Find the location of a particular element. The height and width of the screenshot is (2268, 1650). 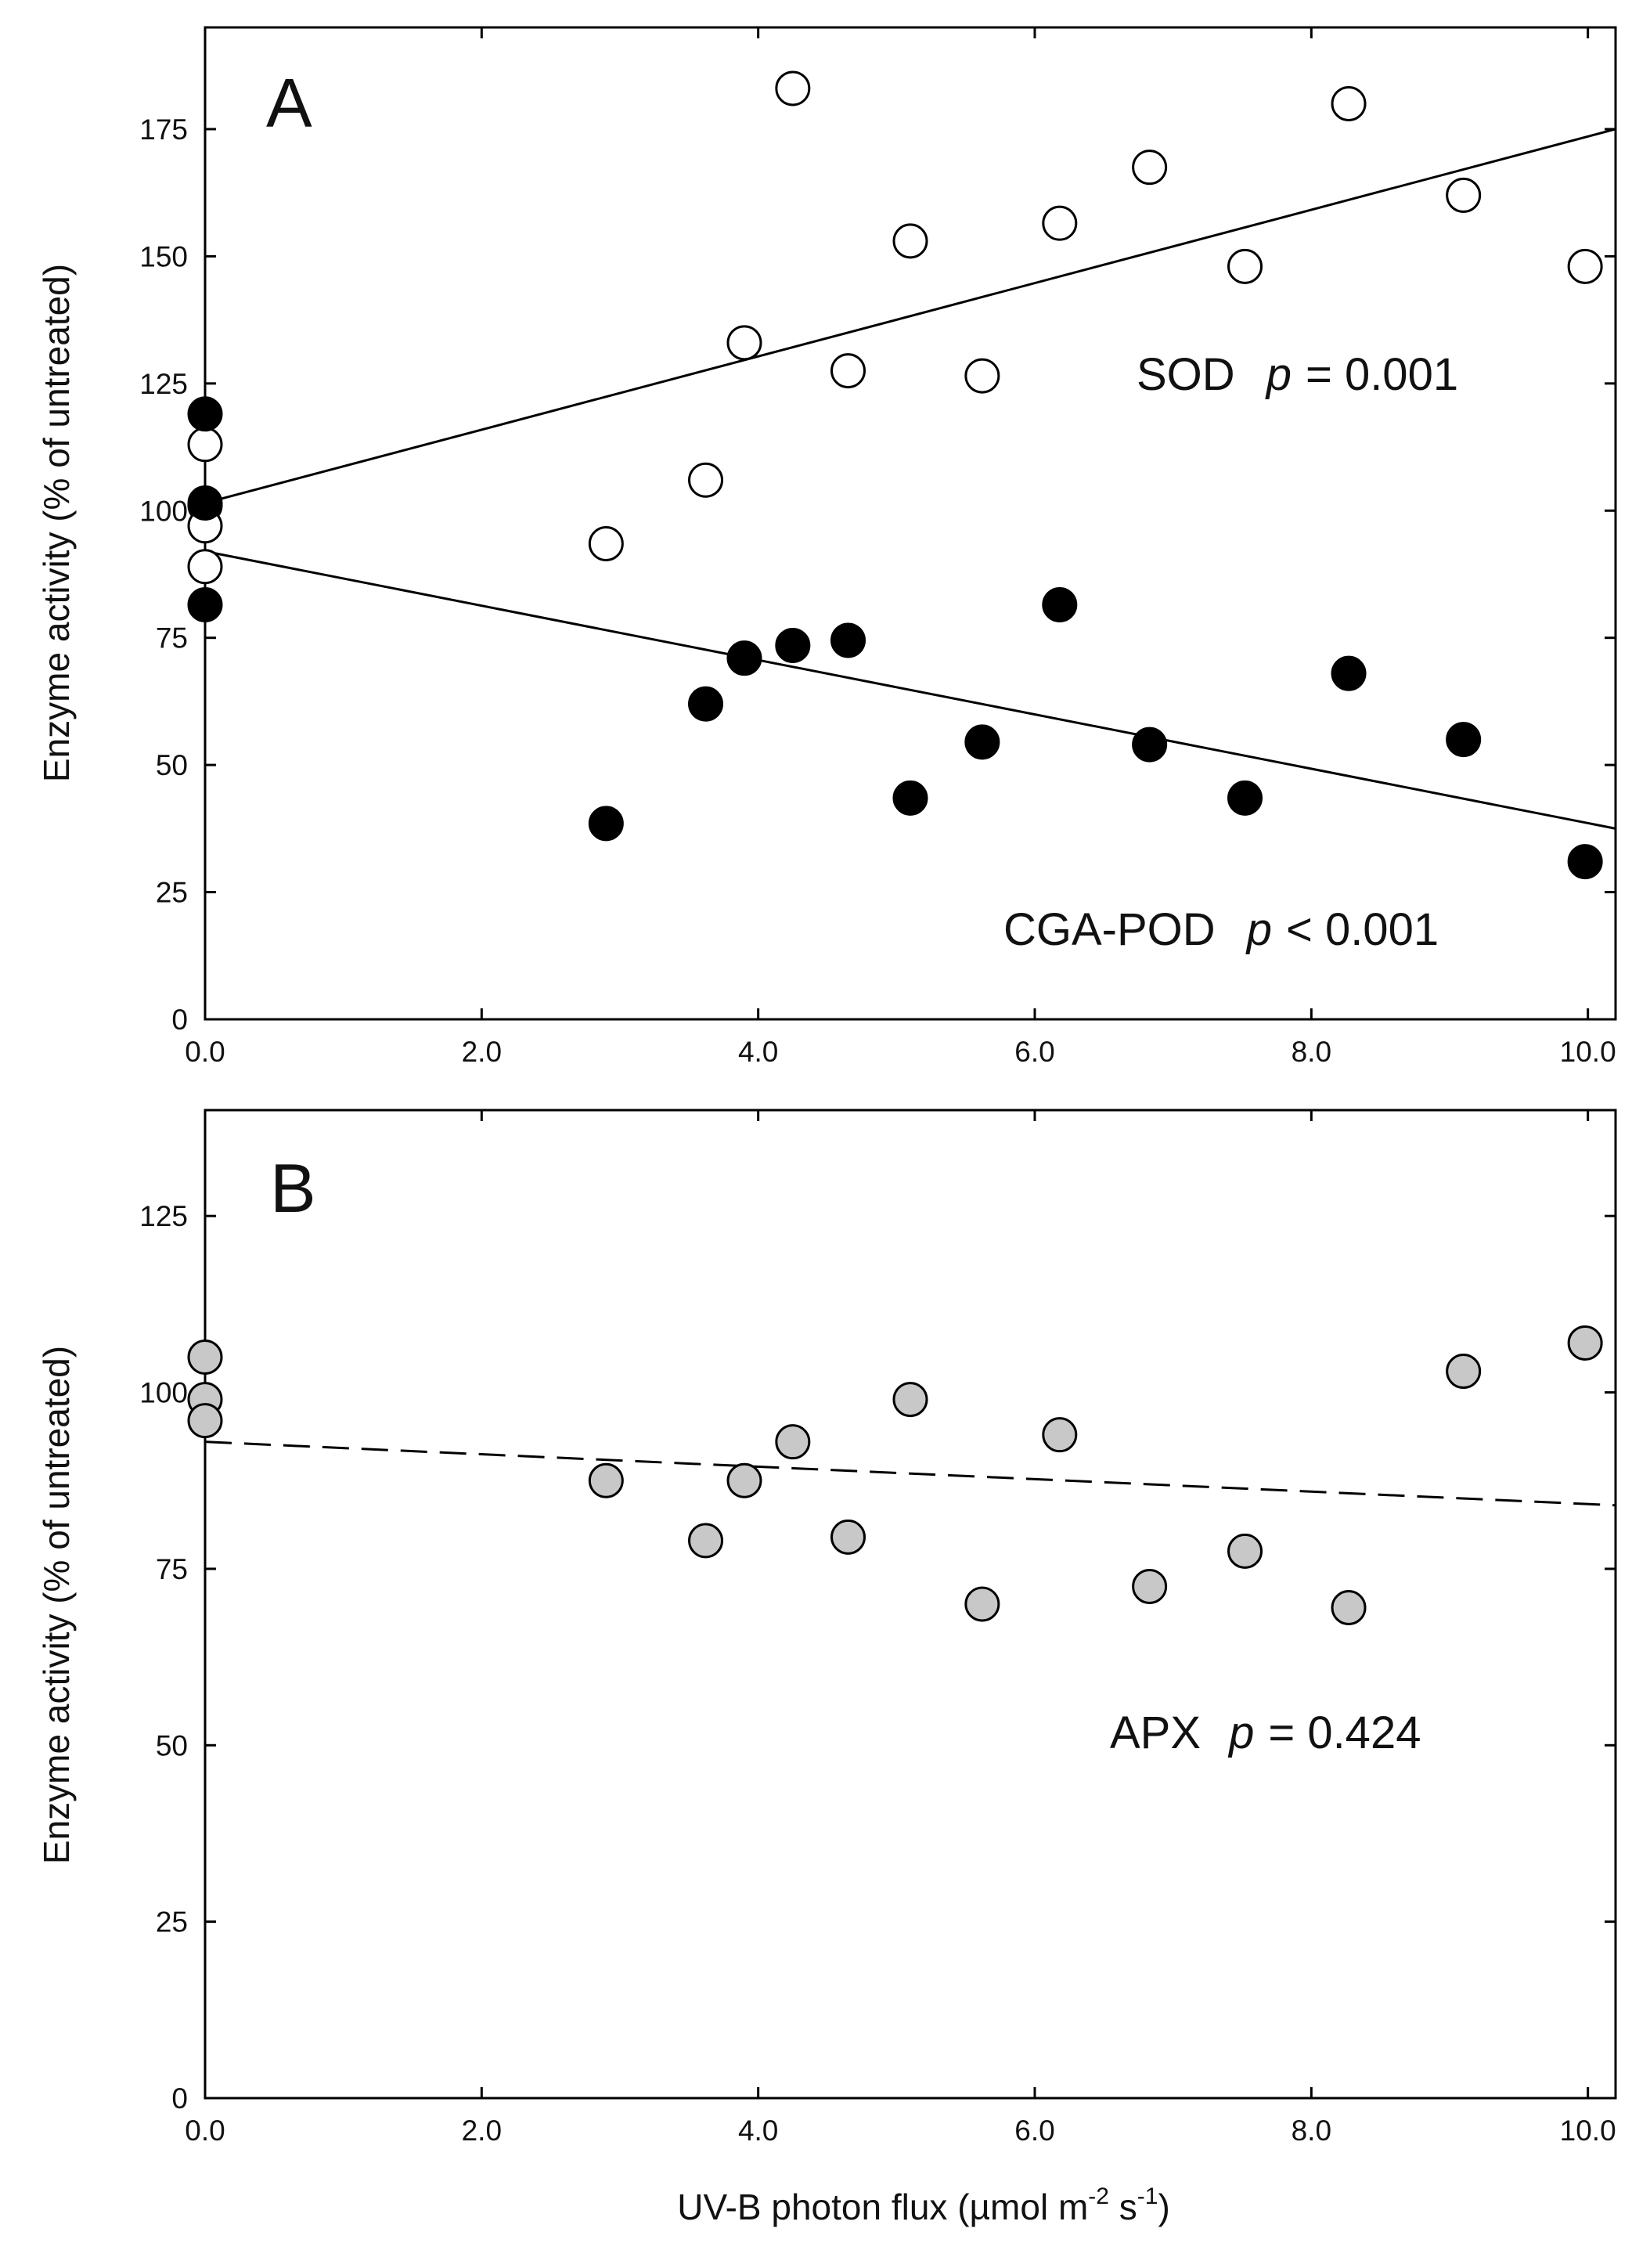

panel-b-xtick-label: 10.0 is located at coordinates (1588, 2131).